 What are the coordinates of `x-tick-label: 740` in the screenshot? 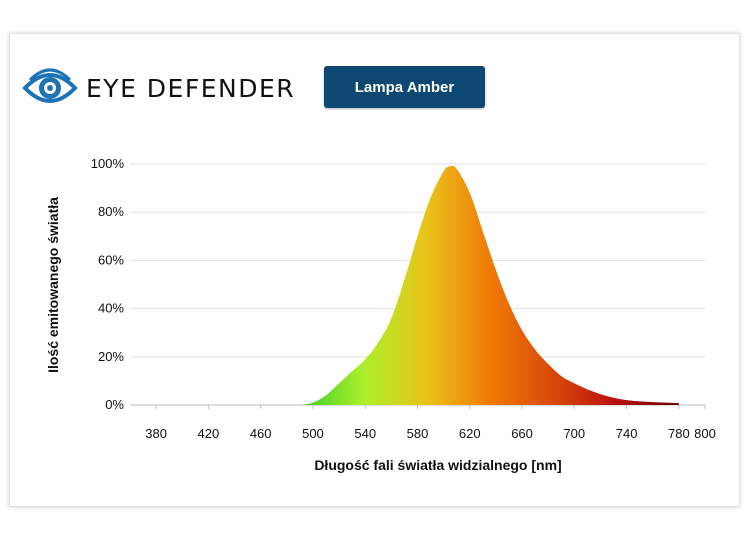 It's located at (627, 433).